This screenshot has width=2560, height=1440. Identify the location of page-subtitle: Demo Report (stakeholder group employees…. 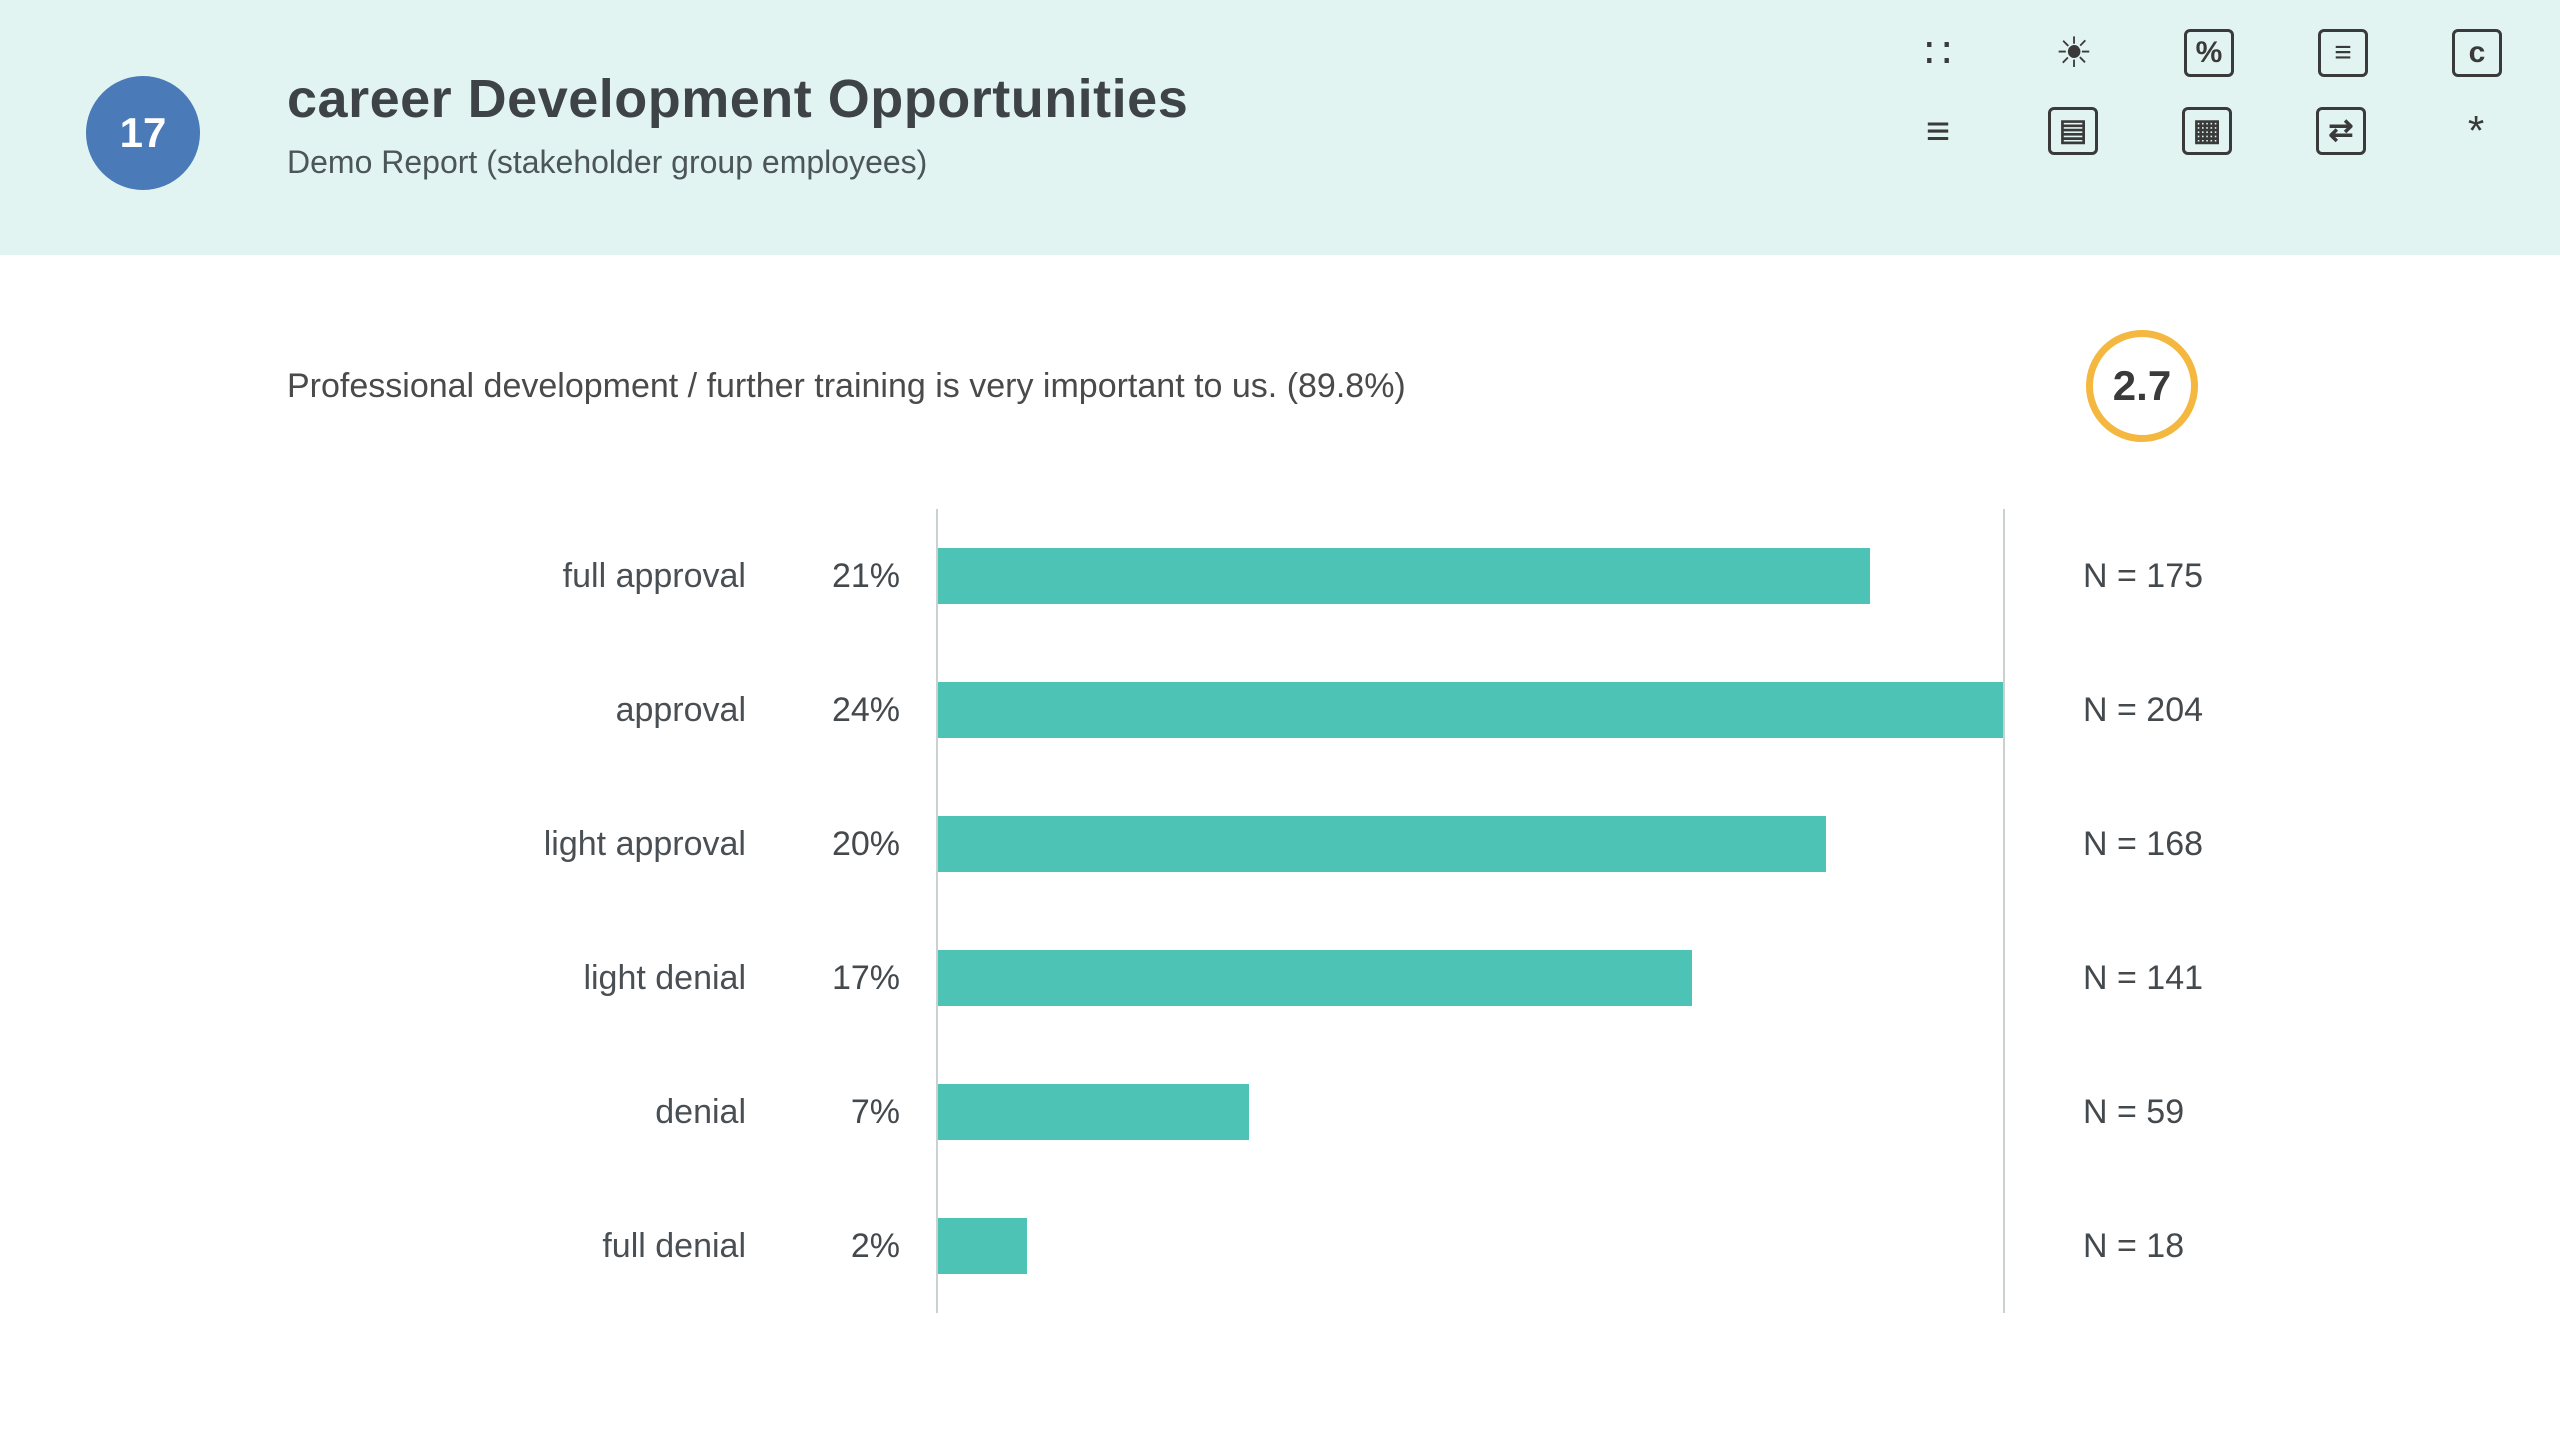
(607, 162).